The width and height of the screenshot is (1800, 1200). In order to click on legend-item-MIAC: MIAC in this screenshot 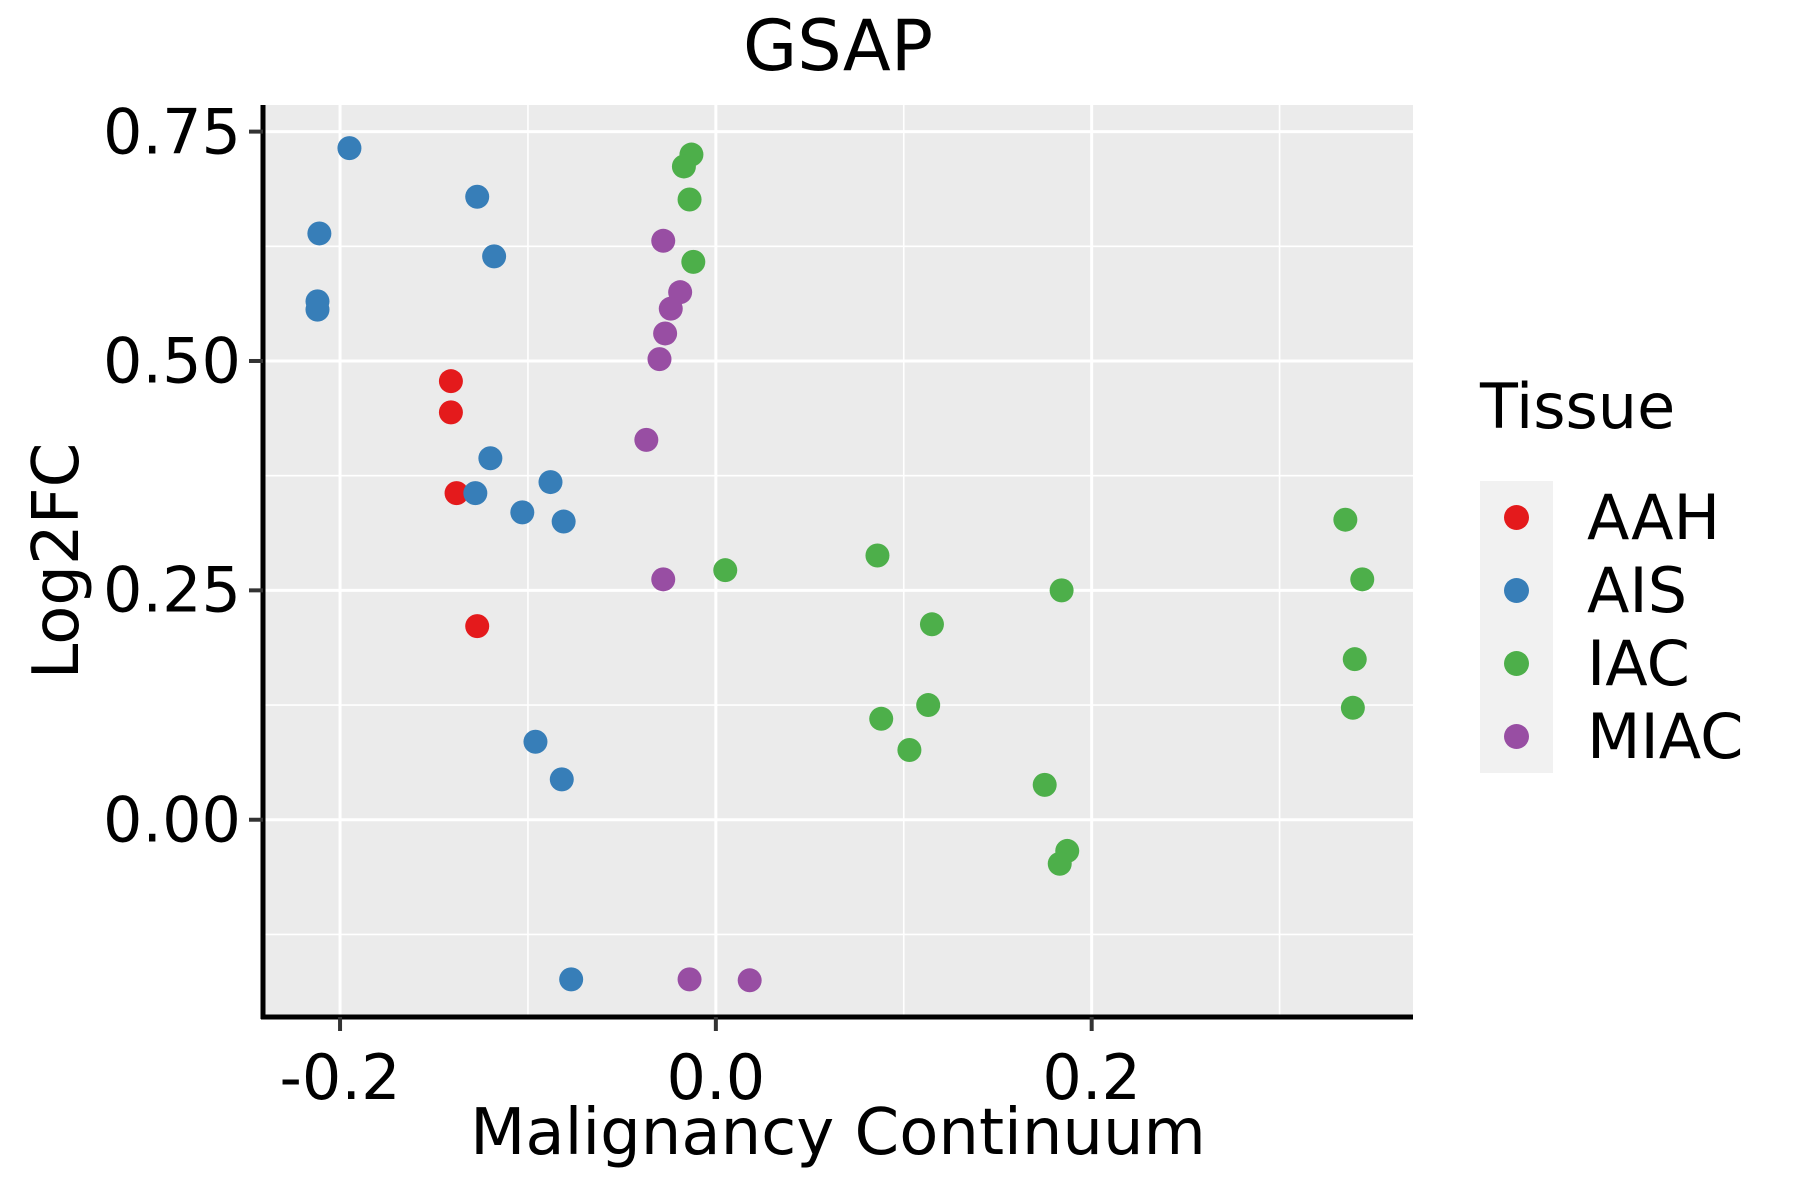, I will do `click(1611, 736)`.